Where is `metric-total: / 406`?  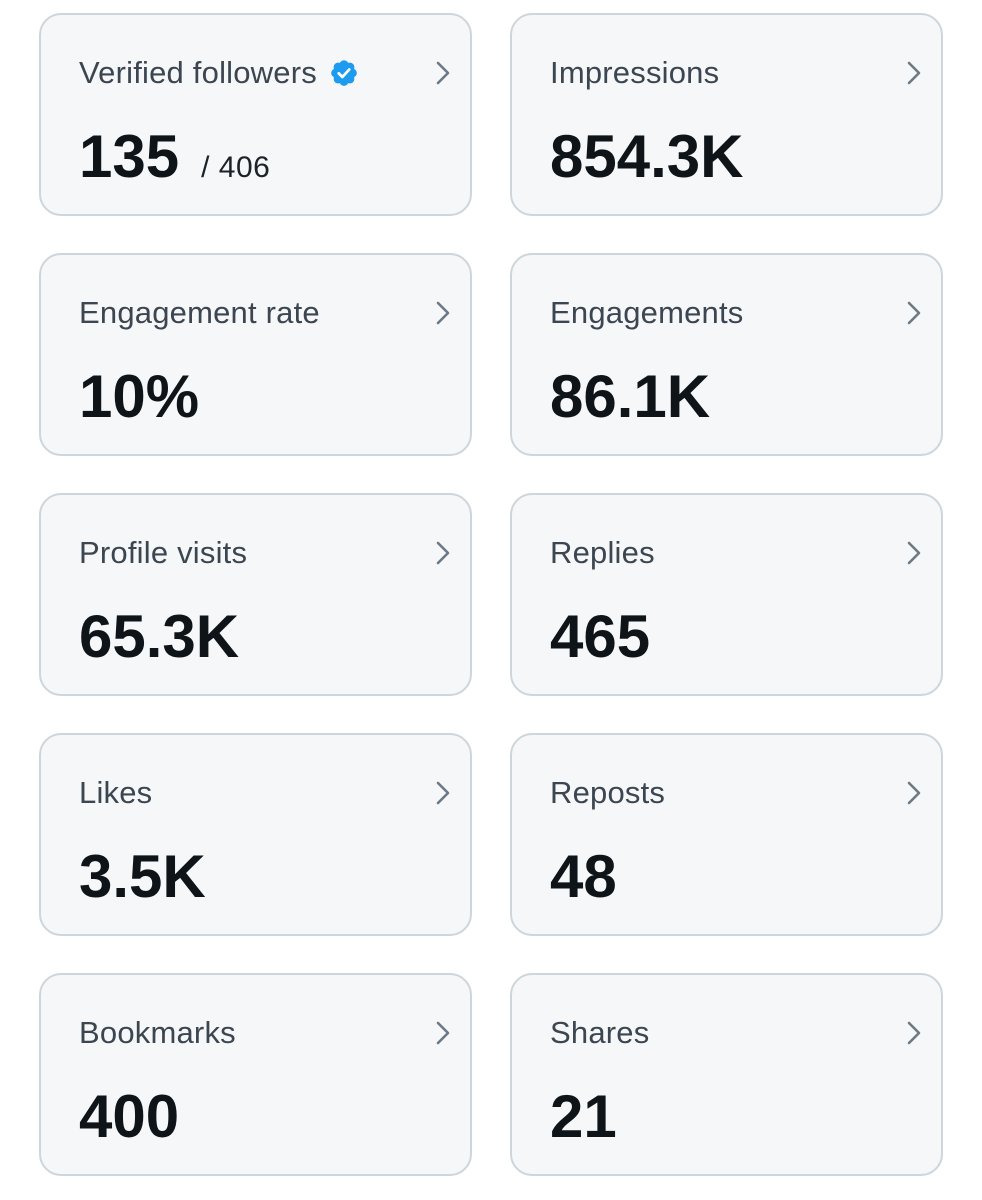
metric-total: / 406 is located at coordinates (236, 167).